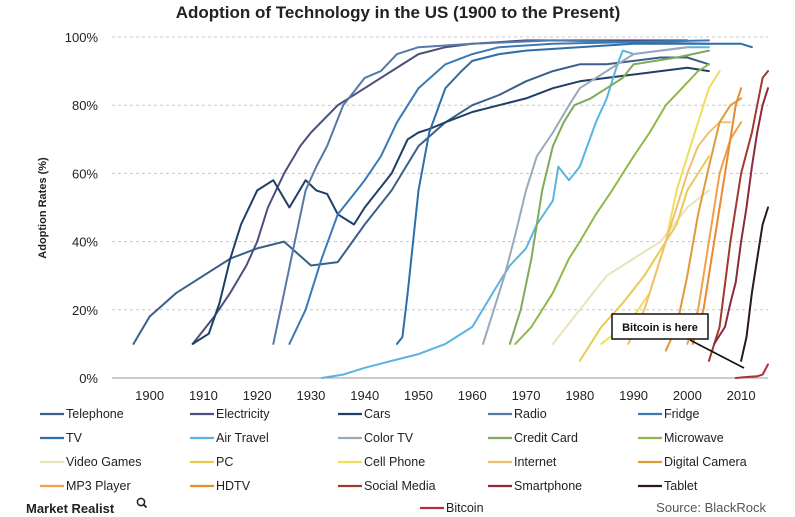 Image resolution: width=795 pixels, height=517 pixels. I want to click on legend-label: Cell Phone, so click(394, 462).